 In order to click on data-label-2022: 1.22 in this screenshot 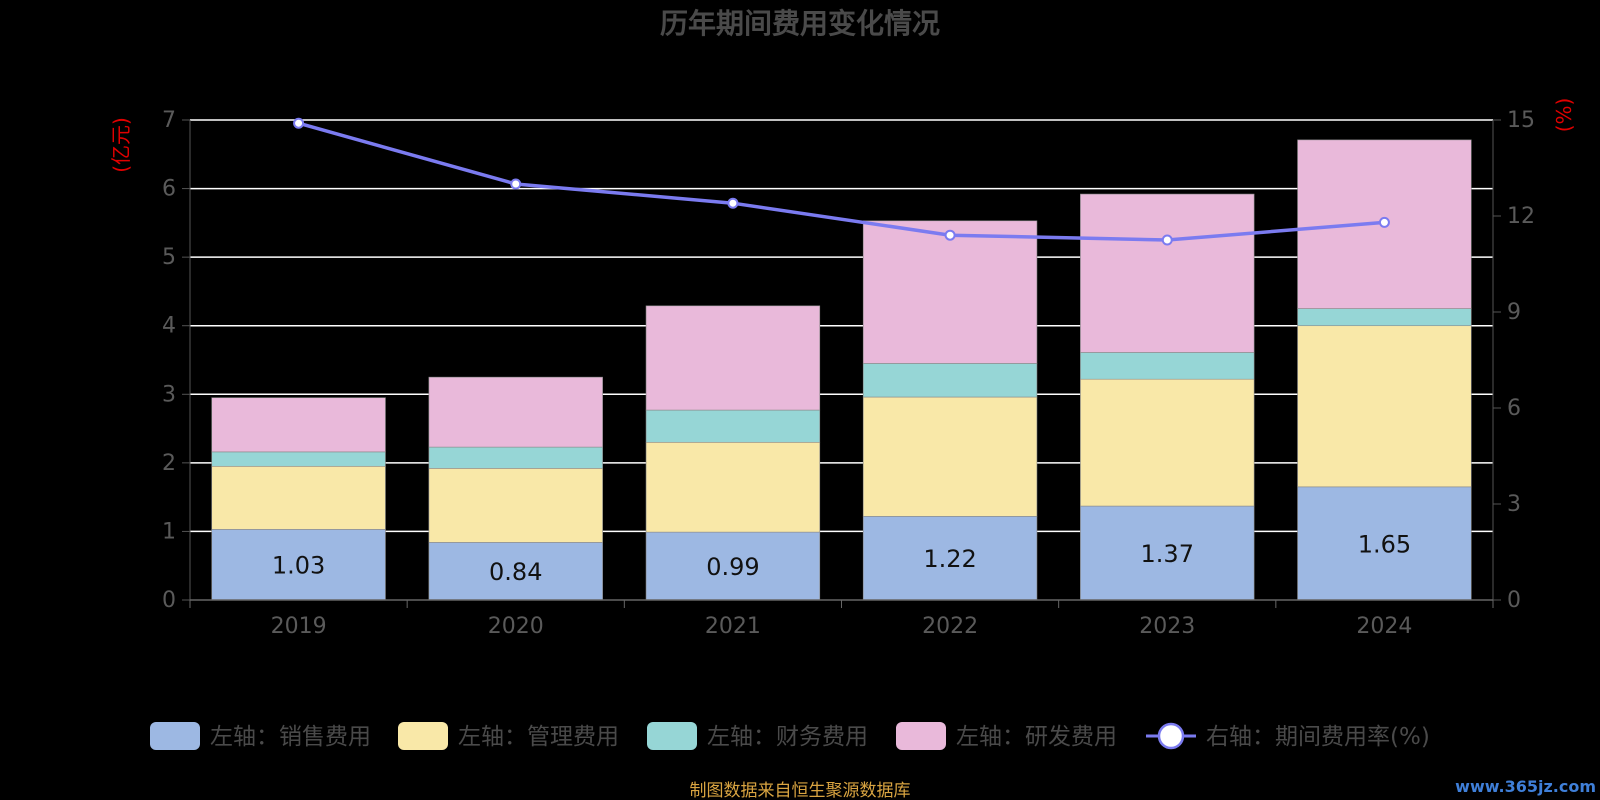, I will do `click(949, 559)`.